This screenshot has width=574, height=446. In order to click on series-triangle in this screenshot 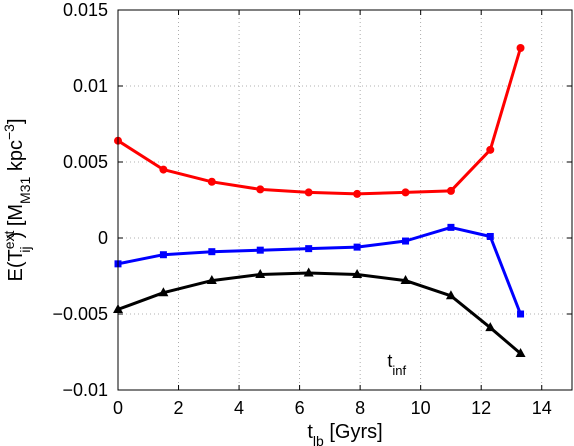, I will do `click(319, 312)`.